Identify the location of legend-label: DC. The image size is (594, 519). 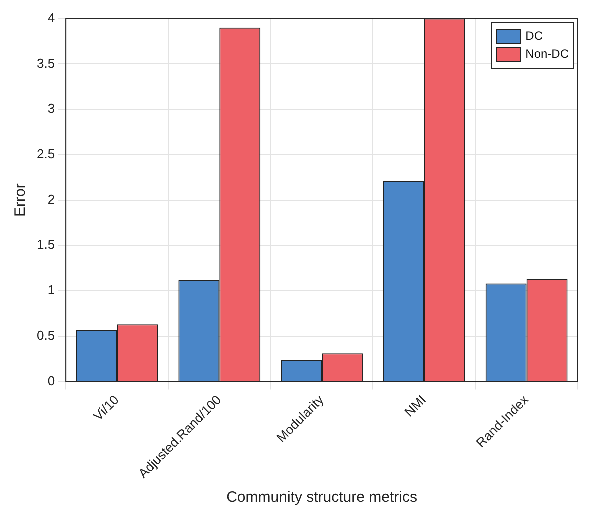
(535, 36).